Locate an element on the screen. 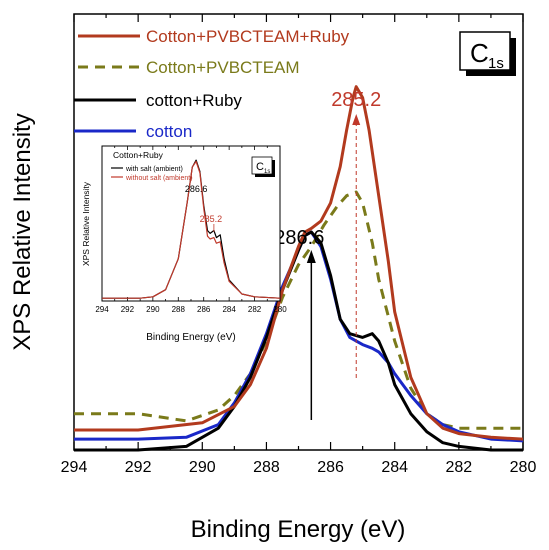 The height and width of the screenshot is (550, 549). main-x-tick-labels: 294 292 290 288 286 284 282 280 is located at coordinates (299, 467).